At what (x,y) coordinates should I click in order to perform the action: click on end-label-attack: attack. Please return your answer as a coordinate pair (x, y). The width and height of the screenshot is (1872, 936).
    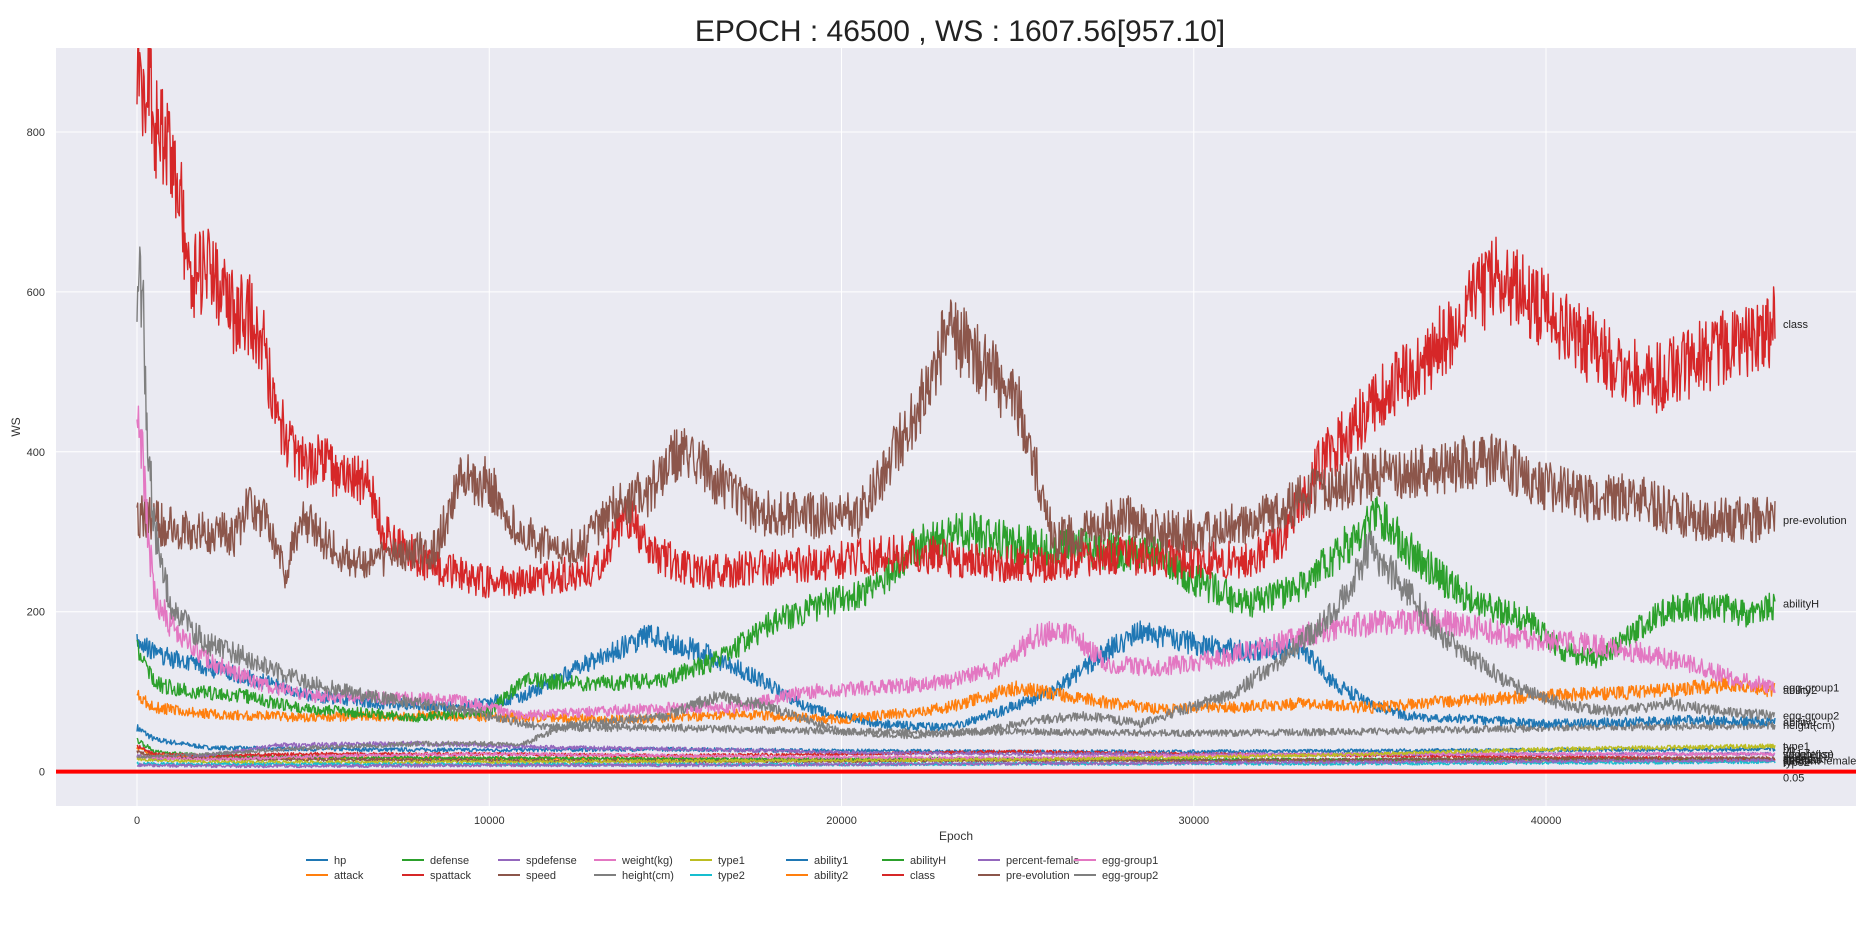
    Looking at the image, I should click on (1798, 761).